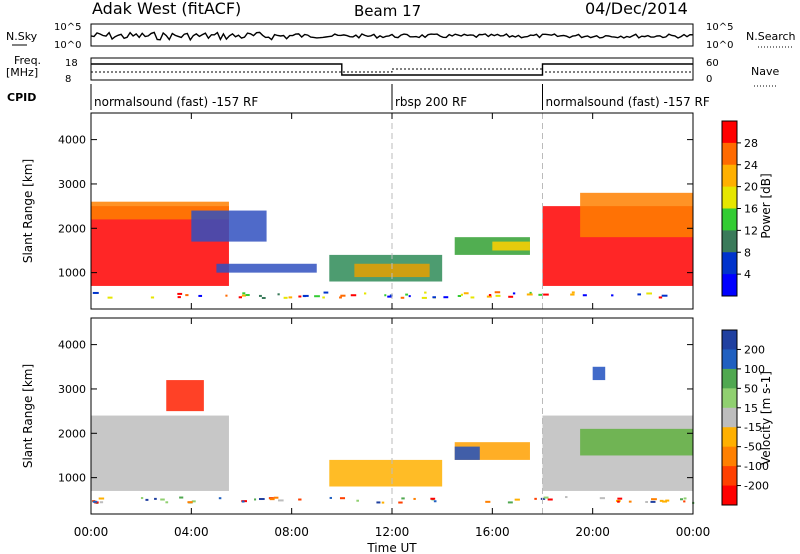 This screenshot has width=800, height=554. Describe the element at coordinates (72, 184) in the screenshot. I see `y-tick-label: 3000` at that location.